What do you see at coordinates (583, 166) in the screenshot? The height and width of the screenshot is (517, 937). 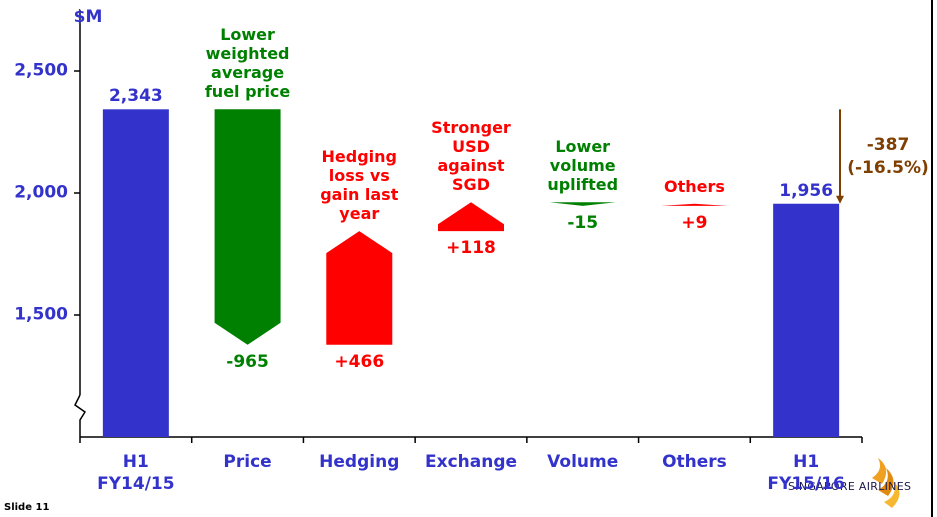 I see `description: Lower volume uplifted` at bounding box center [583, 166].